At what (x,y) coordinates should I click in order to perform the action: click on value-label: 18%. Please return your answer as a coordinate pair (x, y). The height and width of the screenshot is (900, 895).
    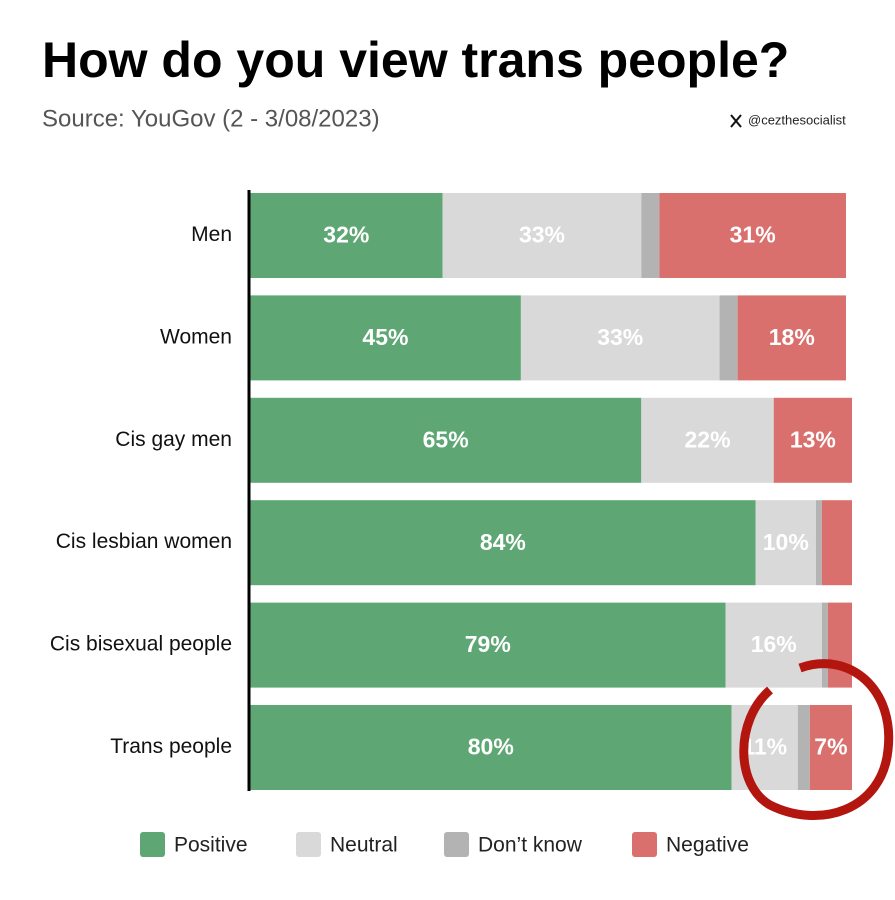
    Looking at the image, I should click on (792, 337).